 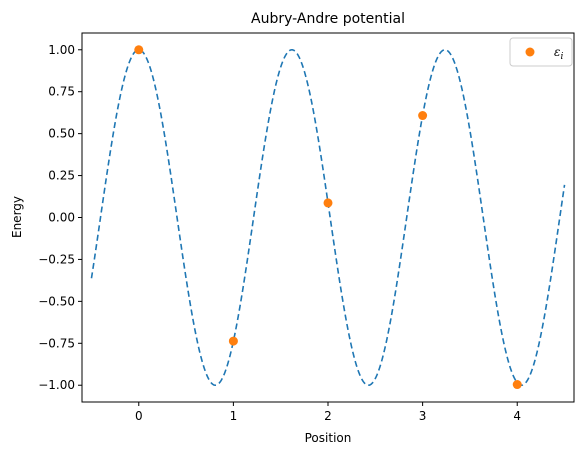 I want to click on legend: εi, so click(x=541, y=52).